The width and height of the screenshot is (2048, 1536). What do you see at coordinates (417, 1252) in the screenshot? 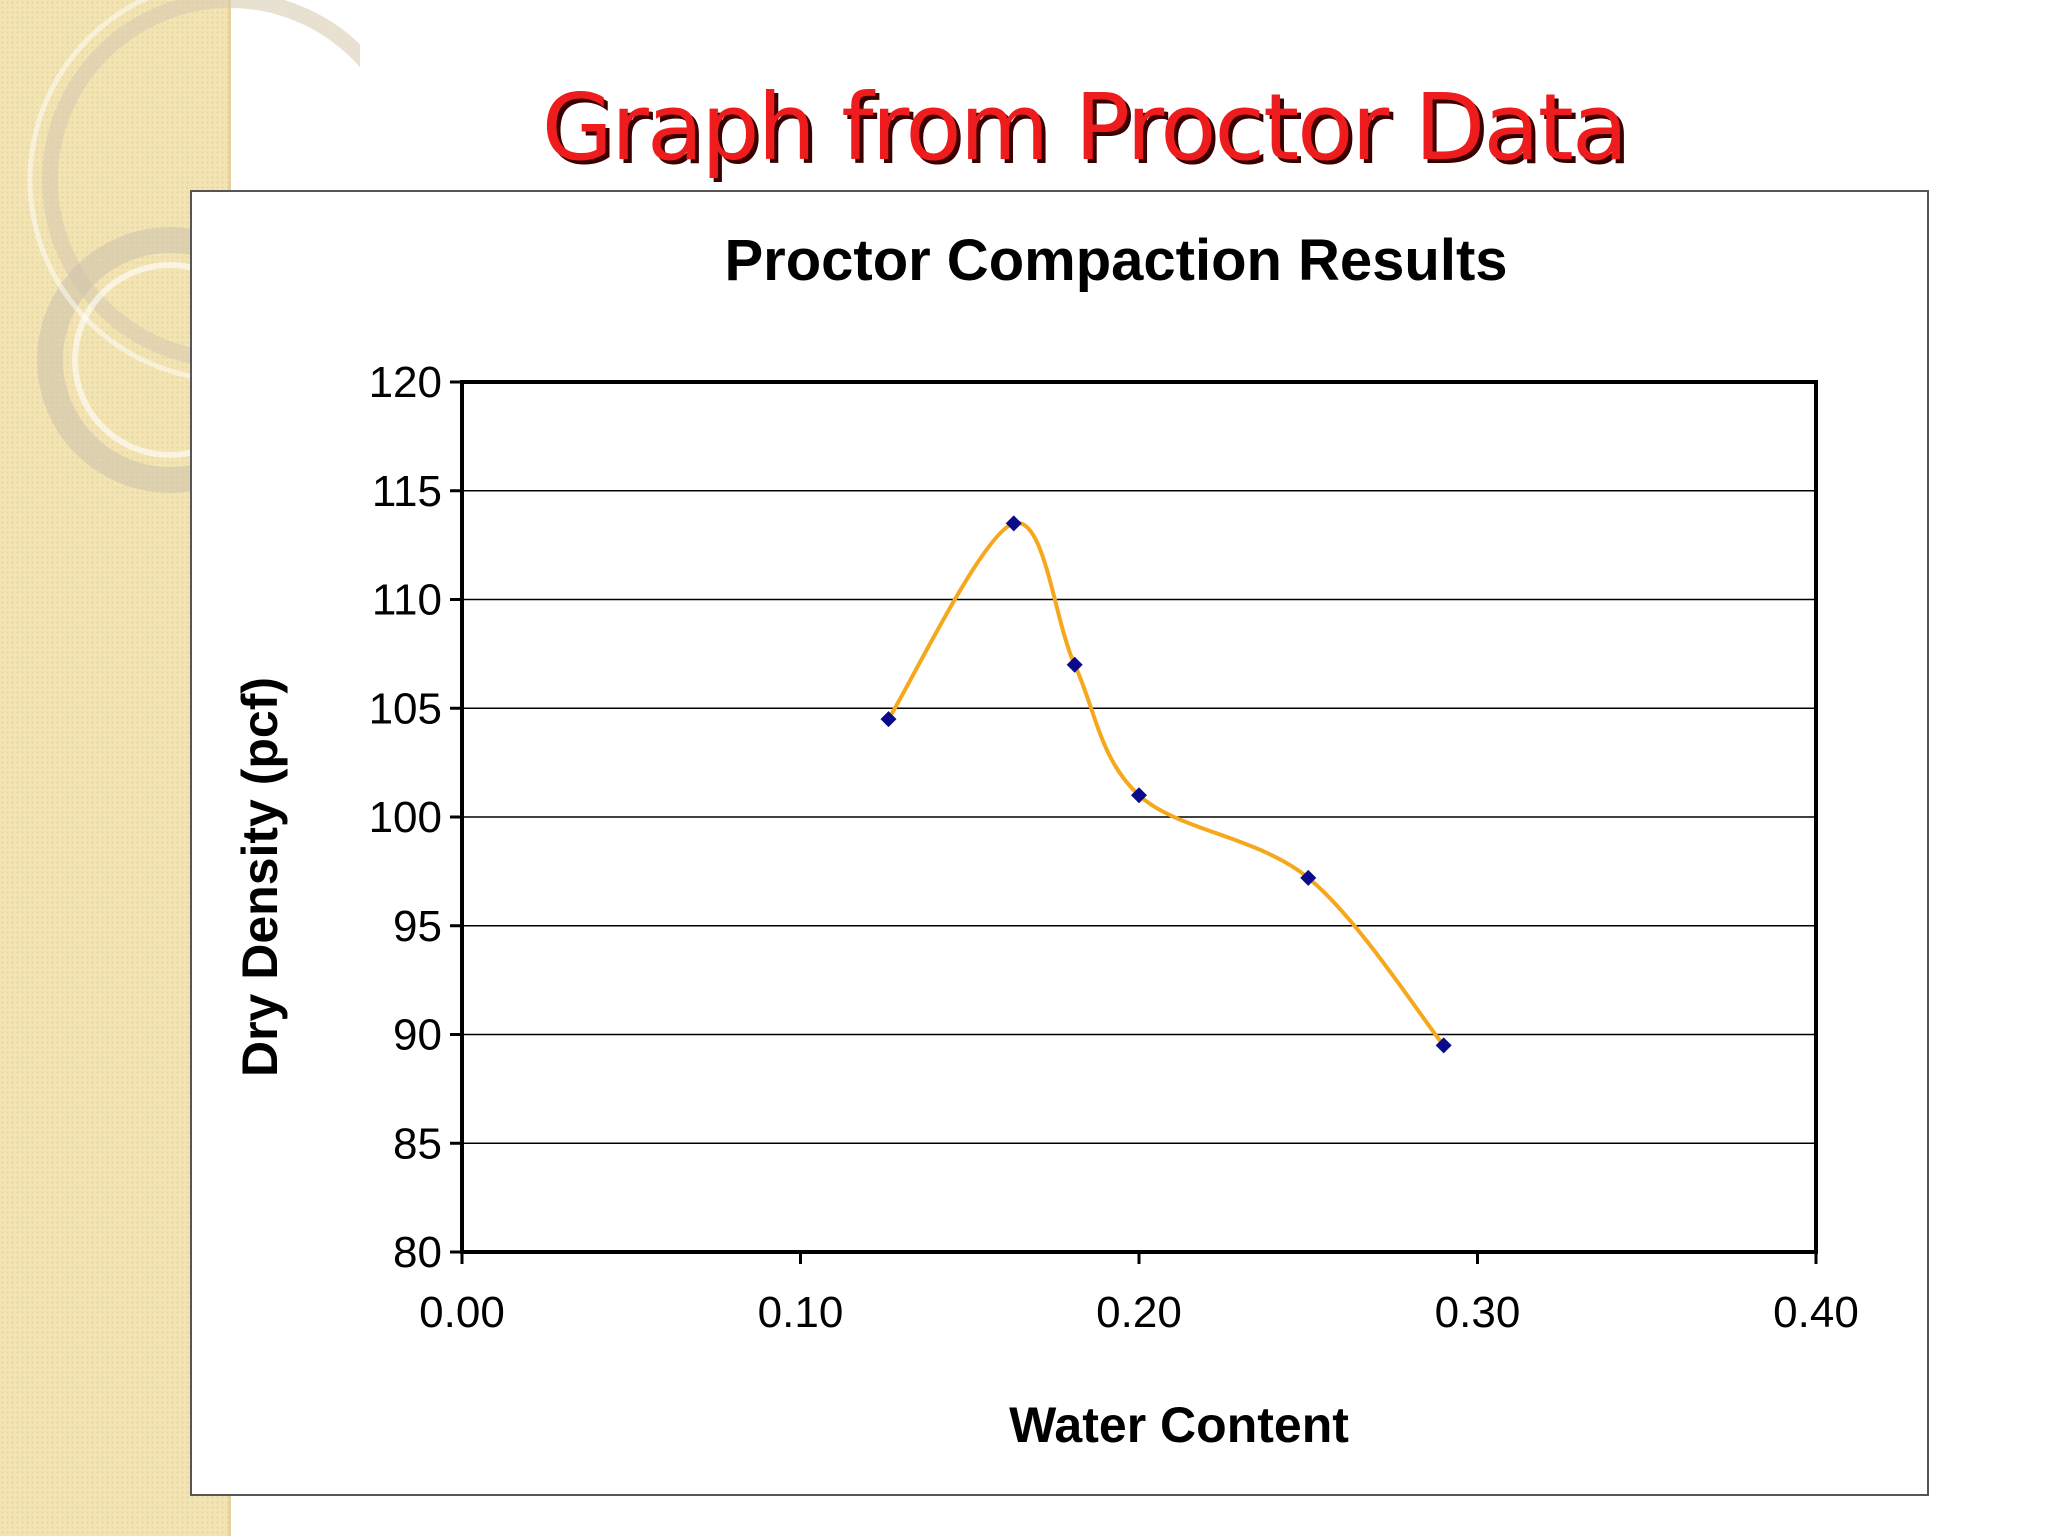
I see `y-tick-label: 80` at bounding box center [417, 1252].